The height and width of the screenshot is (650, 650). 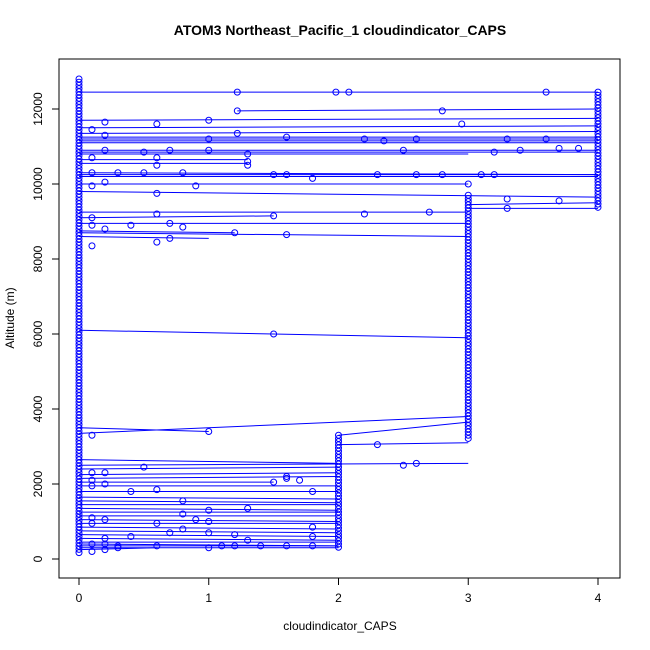 What do you see at coordinates (38, 184) in the screenshot?
I see `y-tick-label: 10000` at bounding box center [38, 184].